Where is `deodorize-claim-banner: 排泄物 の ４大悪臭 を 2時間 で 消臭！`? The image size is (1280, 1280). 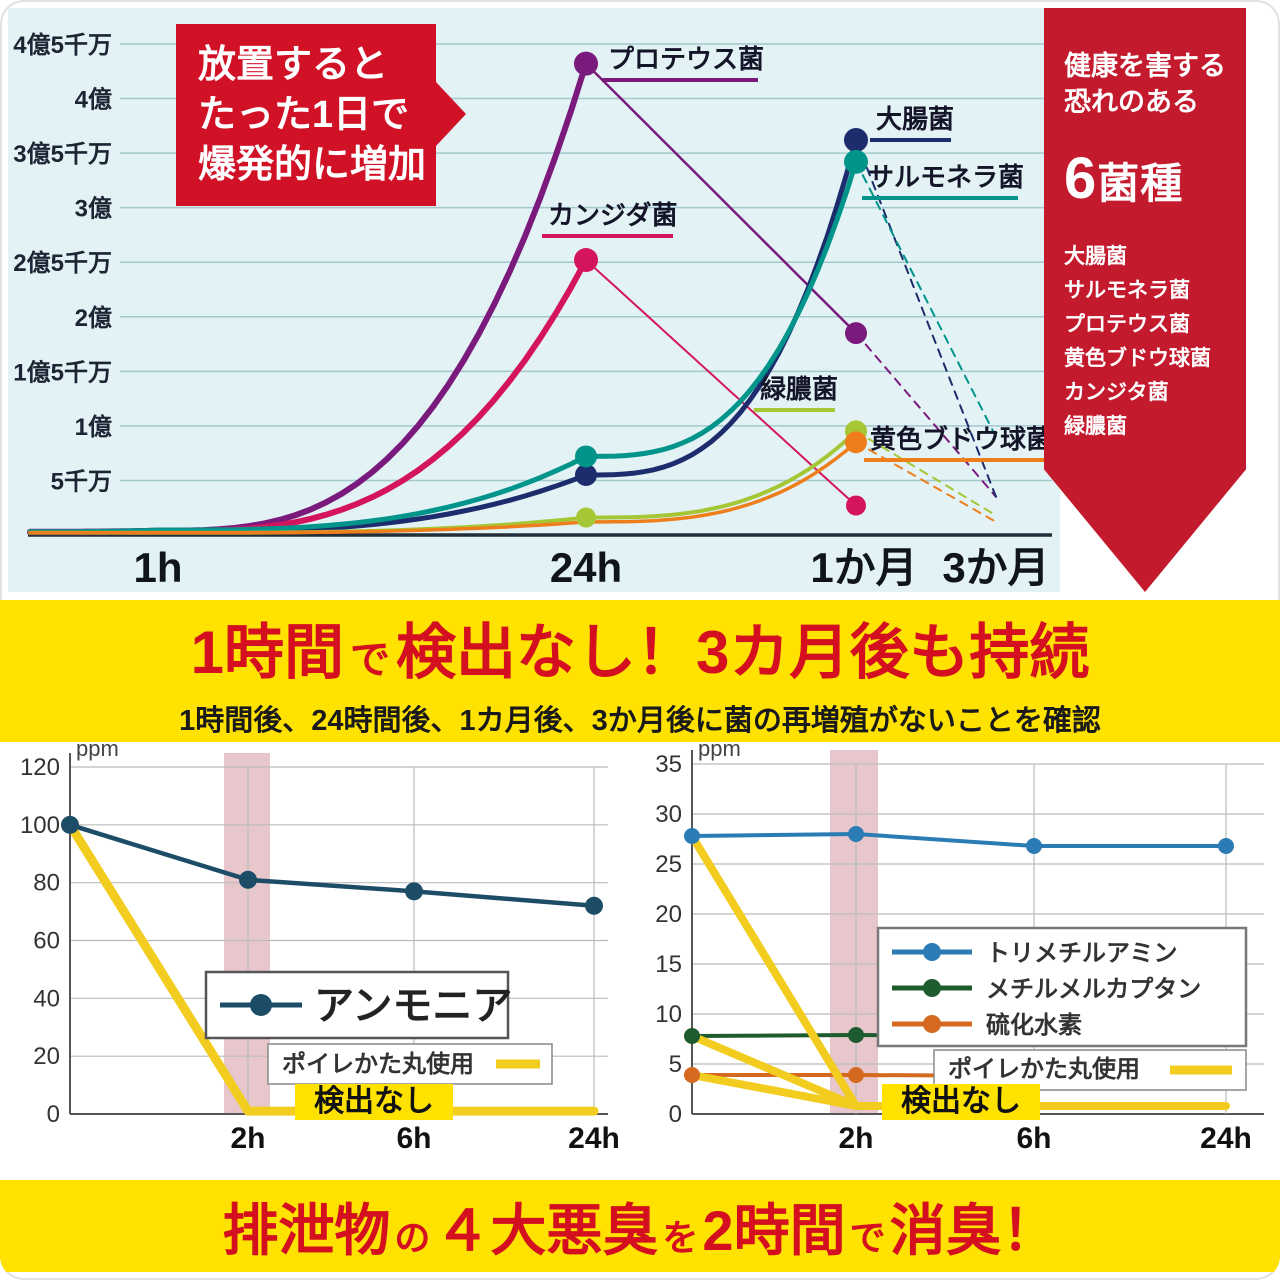
deodorize-claim-banner: 排泄物 の ４大悪臭 を 2時間 で 消臭！ is located at coordinates (640, 1226).